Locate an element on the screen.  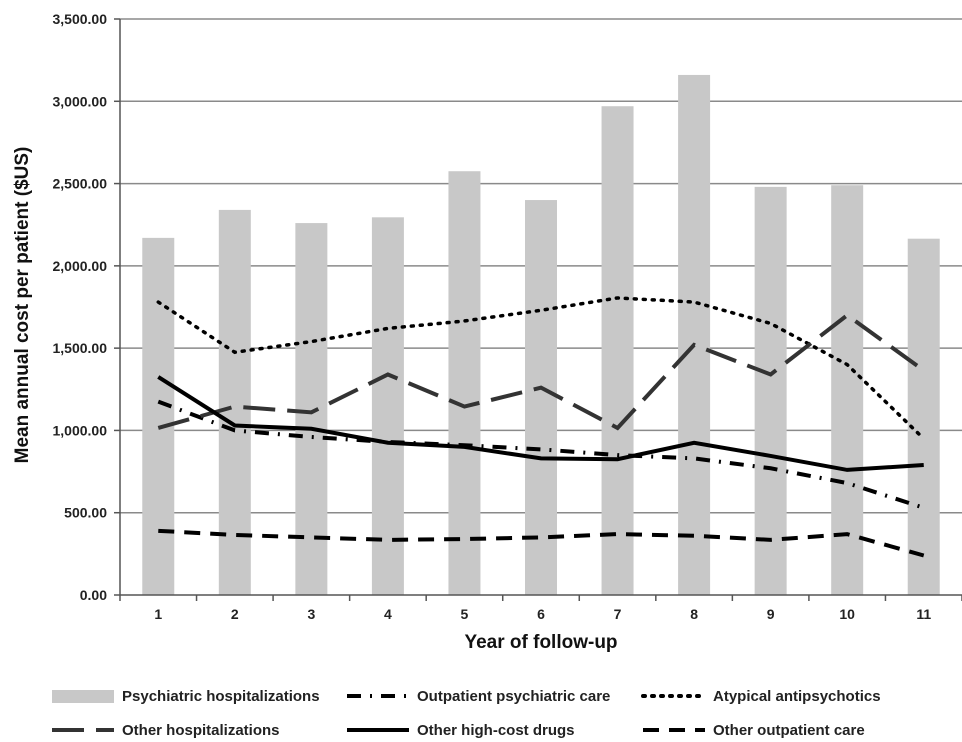
x-tick-label: 2 is located at coordinates (235, 614).